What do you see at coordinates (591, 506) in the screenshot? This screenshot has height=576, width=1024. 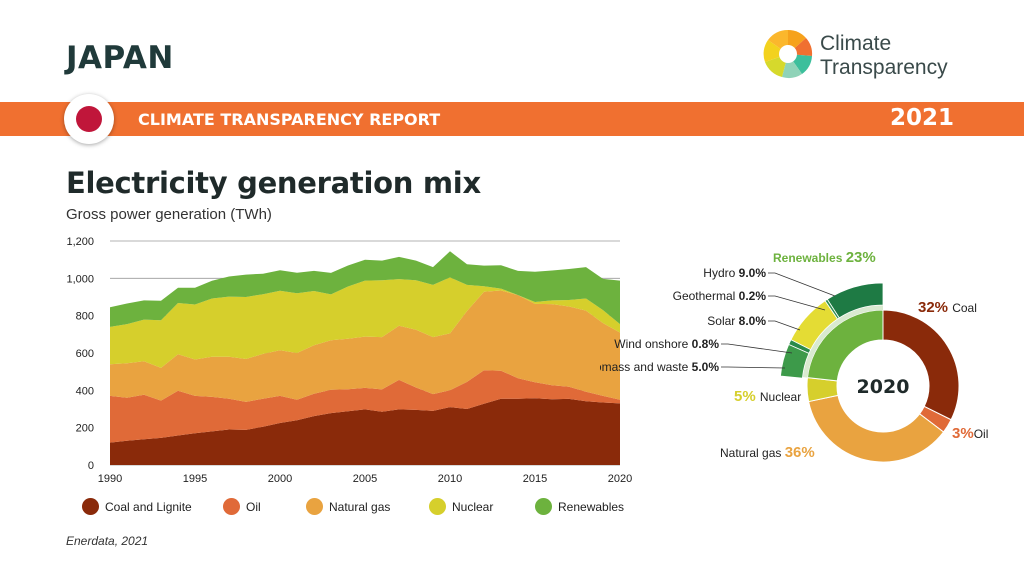 I see `legend-label: Renewables` at bounding box center [591, 506].